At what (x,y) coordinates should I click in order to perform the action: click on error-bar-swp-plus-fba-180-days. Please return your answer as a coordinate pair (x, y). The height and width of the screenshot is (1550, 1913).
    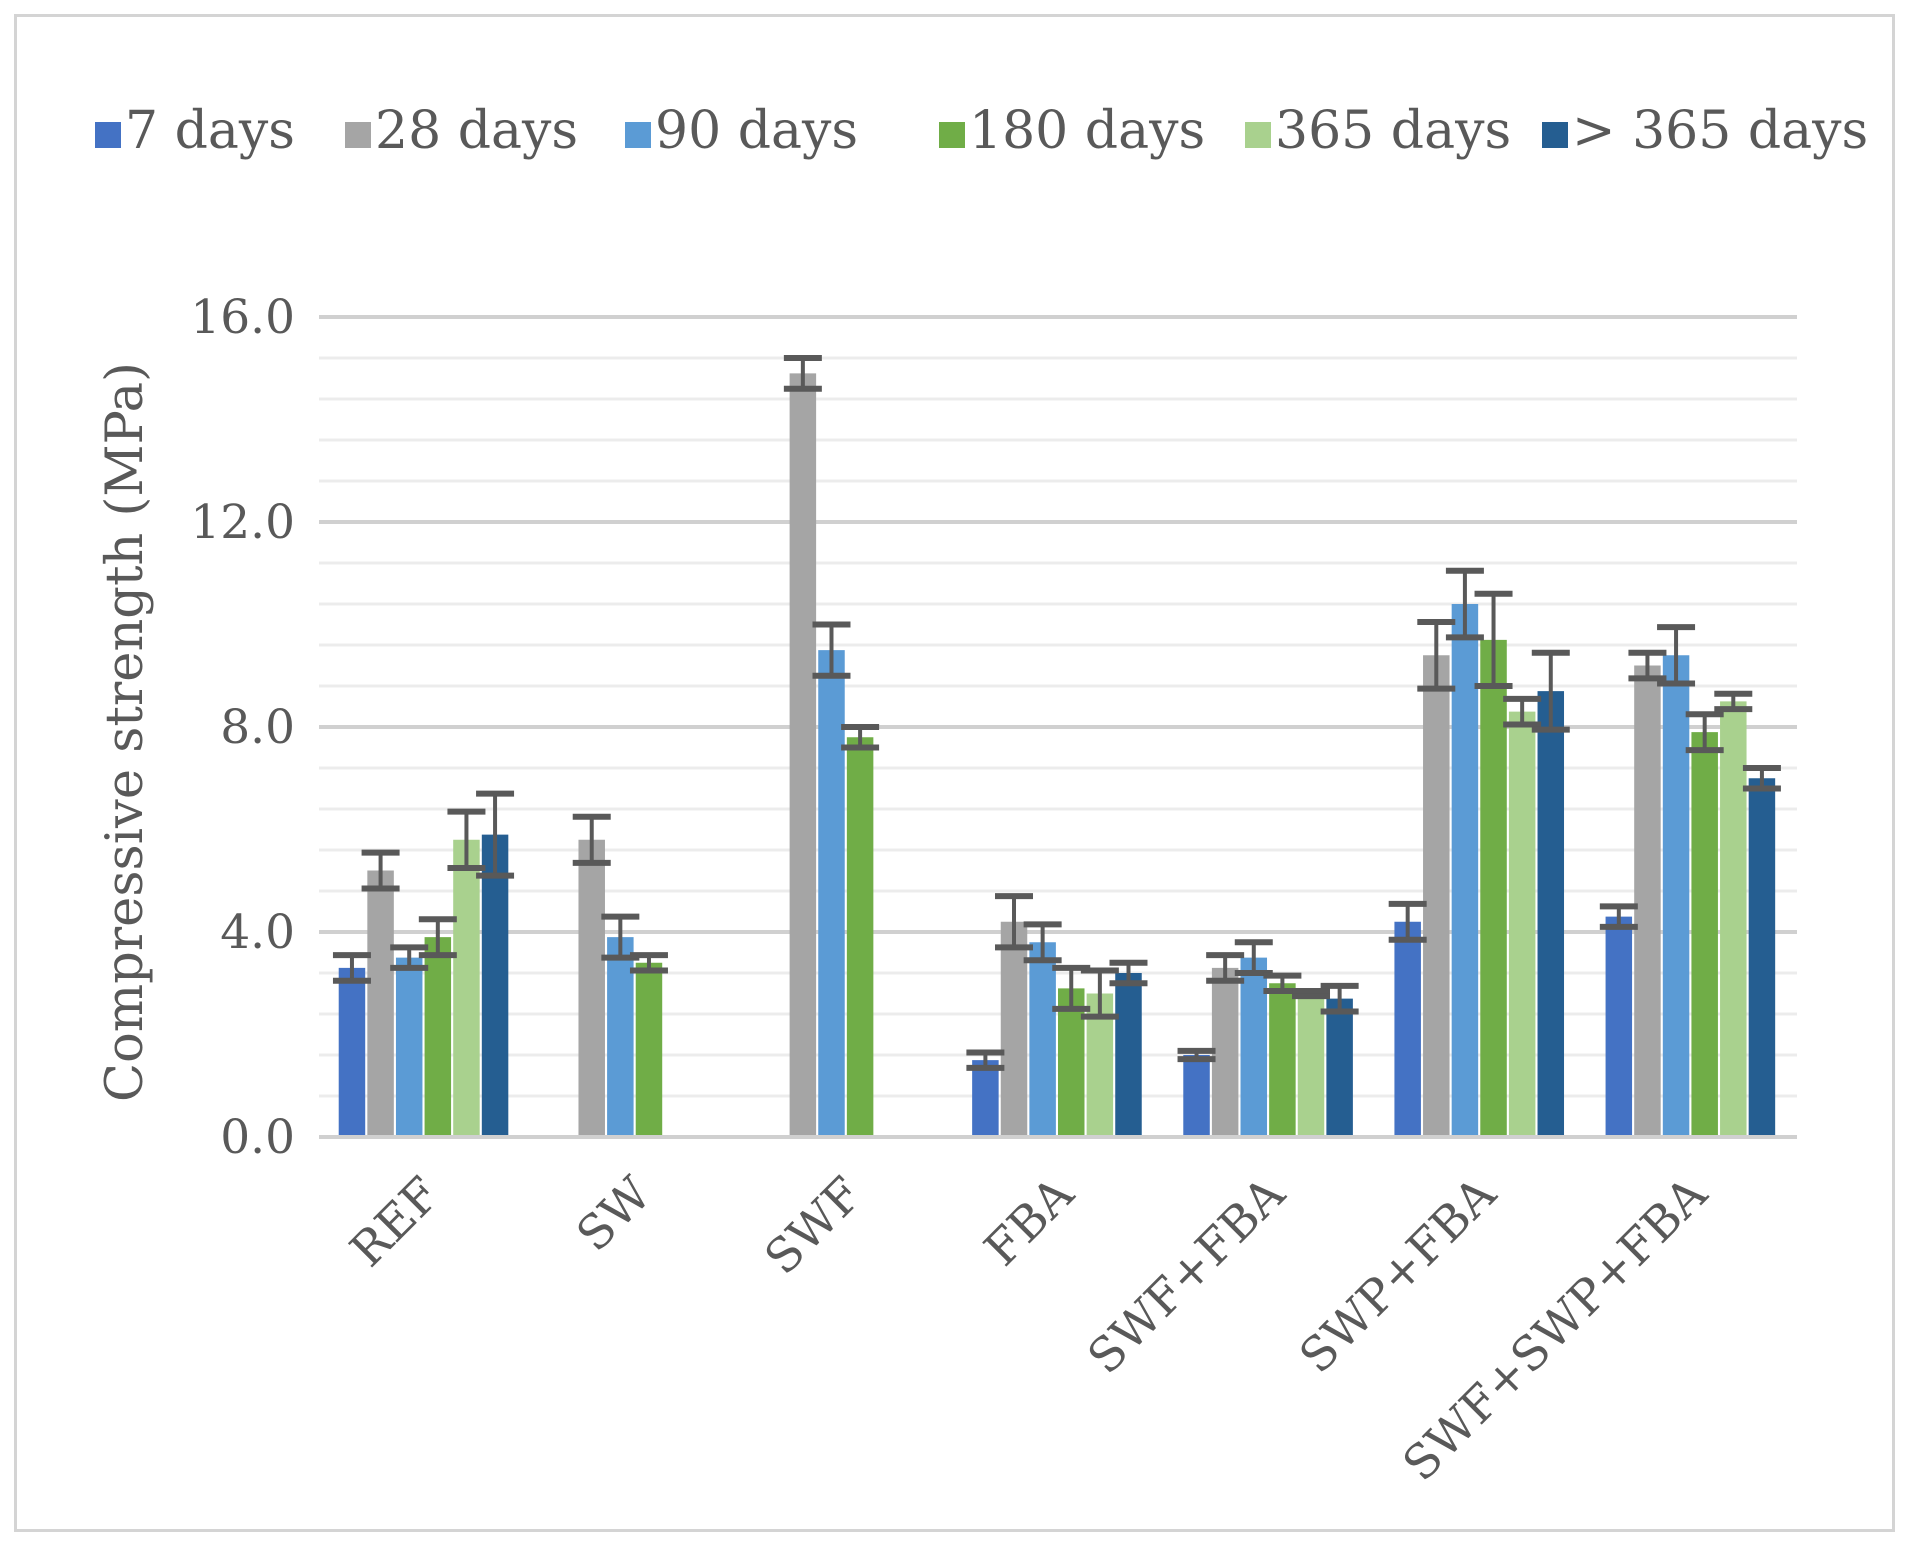
    Looking at the image, I should click on (1493, 639).